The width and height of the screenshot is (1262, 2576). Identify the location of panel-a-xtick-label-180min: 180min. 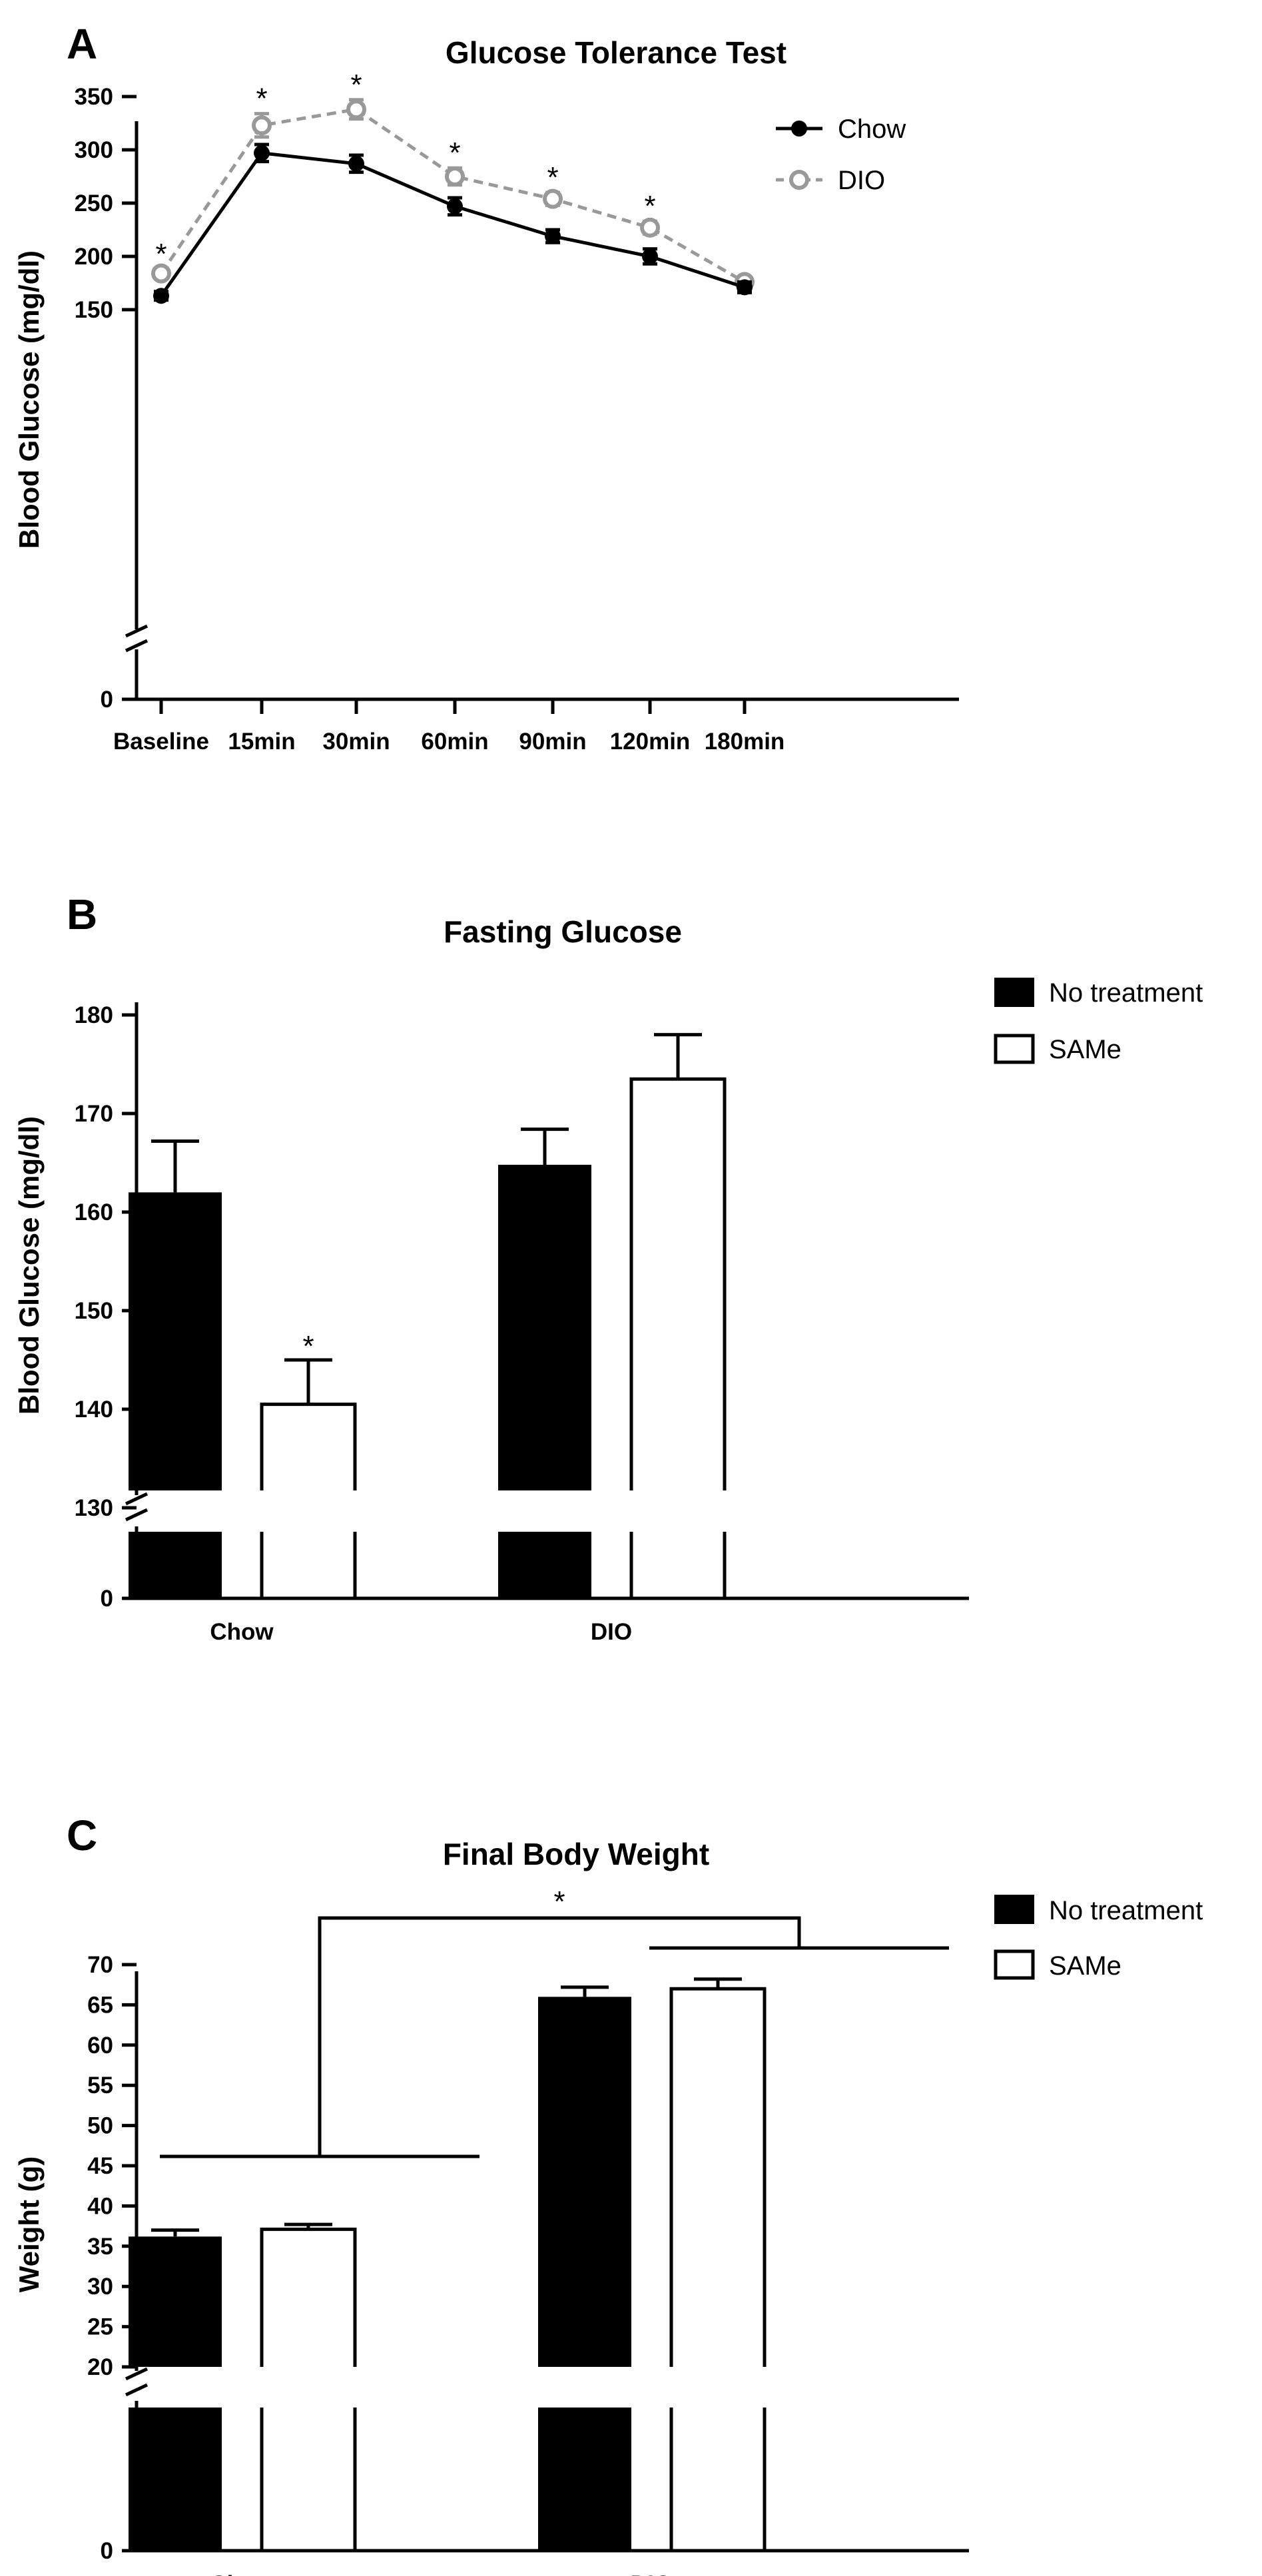
(745, 742).